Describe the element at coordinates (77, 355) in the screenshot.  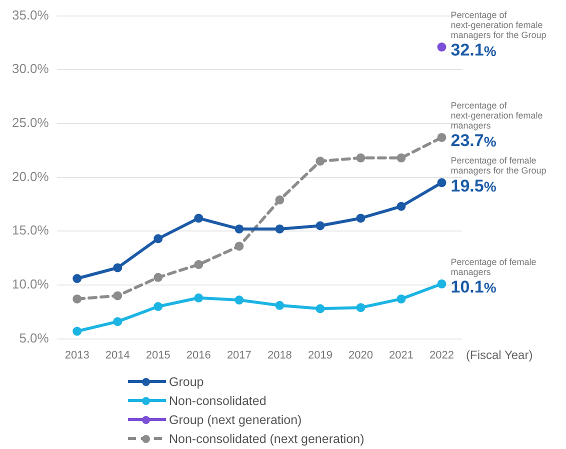
I see `x-tick-label: 2013` at that location.